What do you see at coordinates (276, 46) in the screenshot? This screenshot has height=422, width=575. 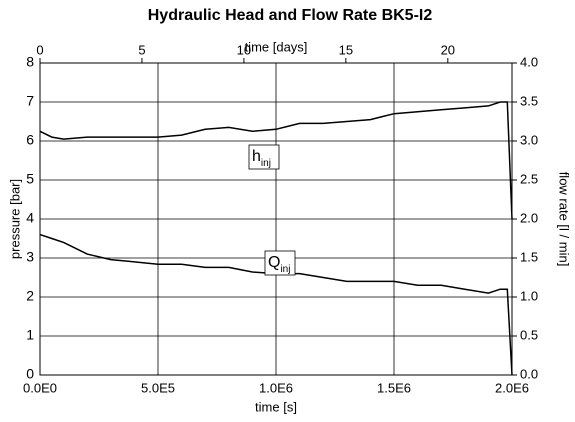 I see `x2-axis-label: time [days]` at bounding box center [276, 46].